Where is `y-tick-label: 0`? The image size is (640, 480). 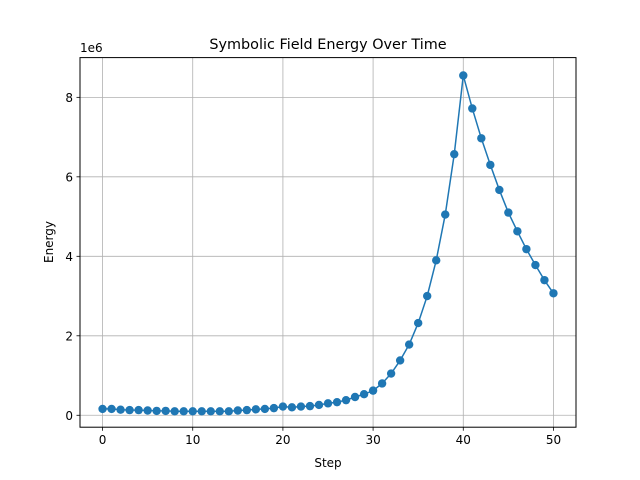
y-tick-label: 0 is located at coordinates (69, 416).